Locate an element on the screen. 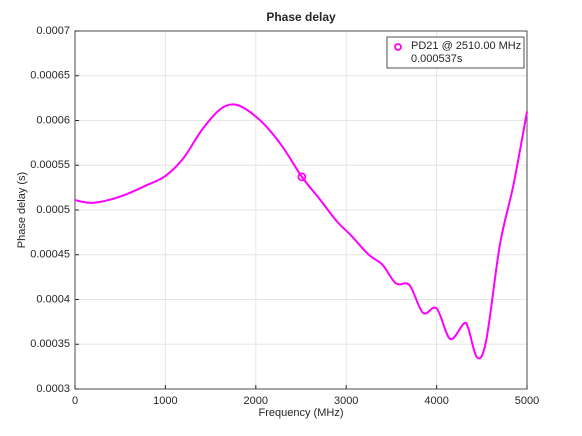  data-marker is located at coordinates (302, 177).